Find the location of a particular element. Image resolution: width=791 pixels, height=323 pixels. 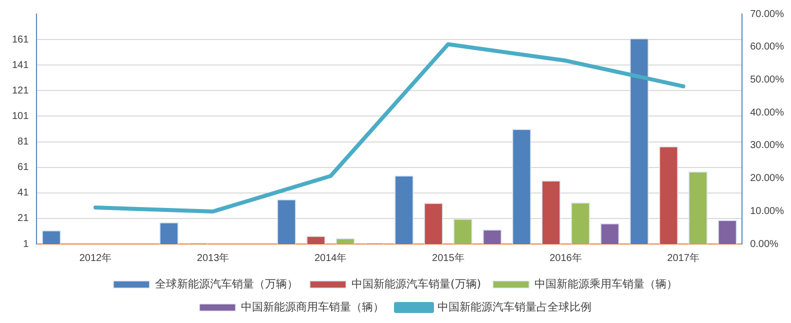

x-tick-label: 2017年 is located at coordinates (683, 258).